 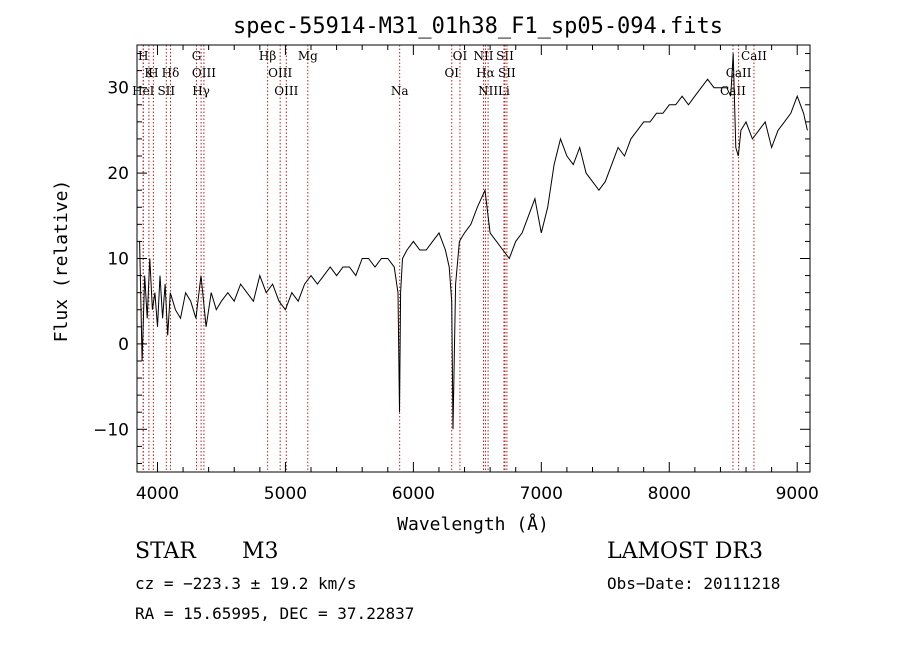 I want to click on line-label-1: K, so click(x=149, y=73).